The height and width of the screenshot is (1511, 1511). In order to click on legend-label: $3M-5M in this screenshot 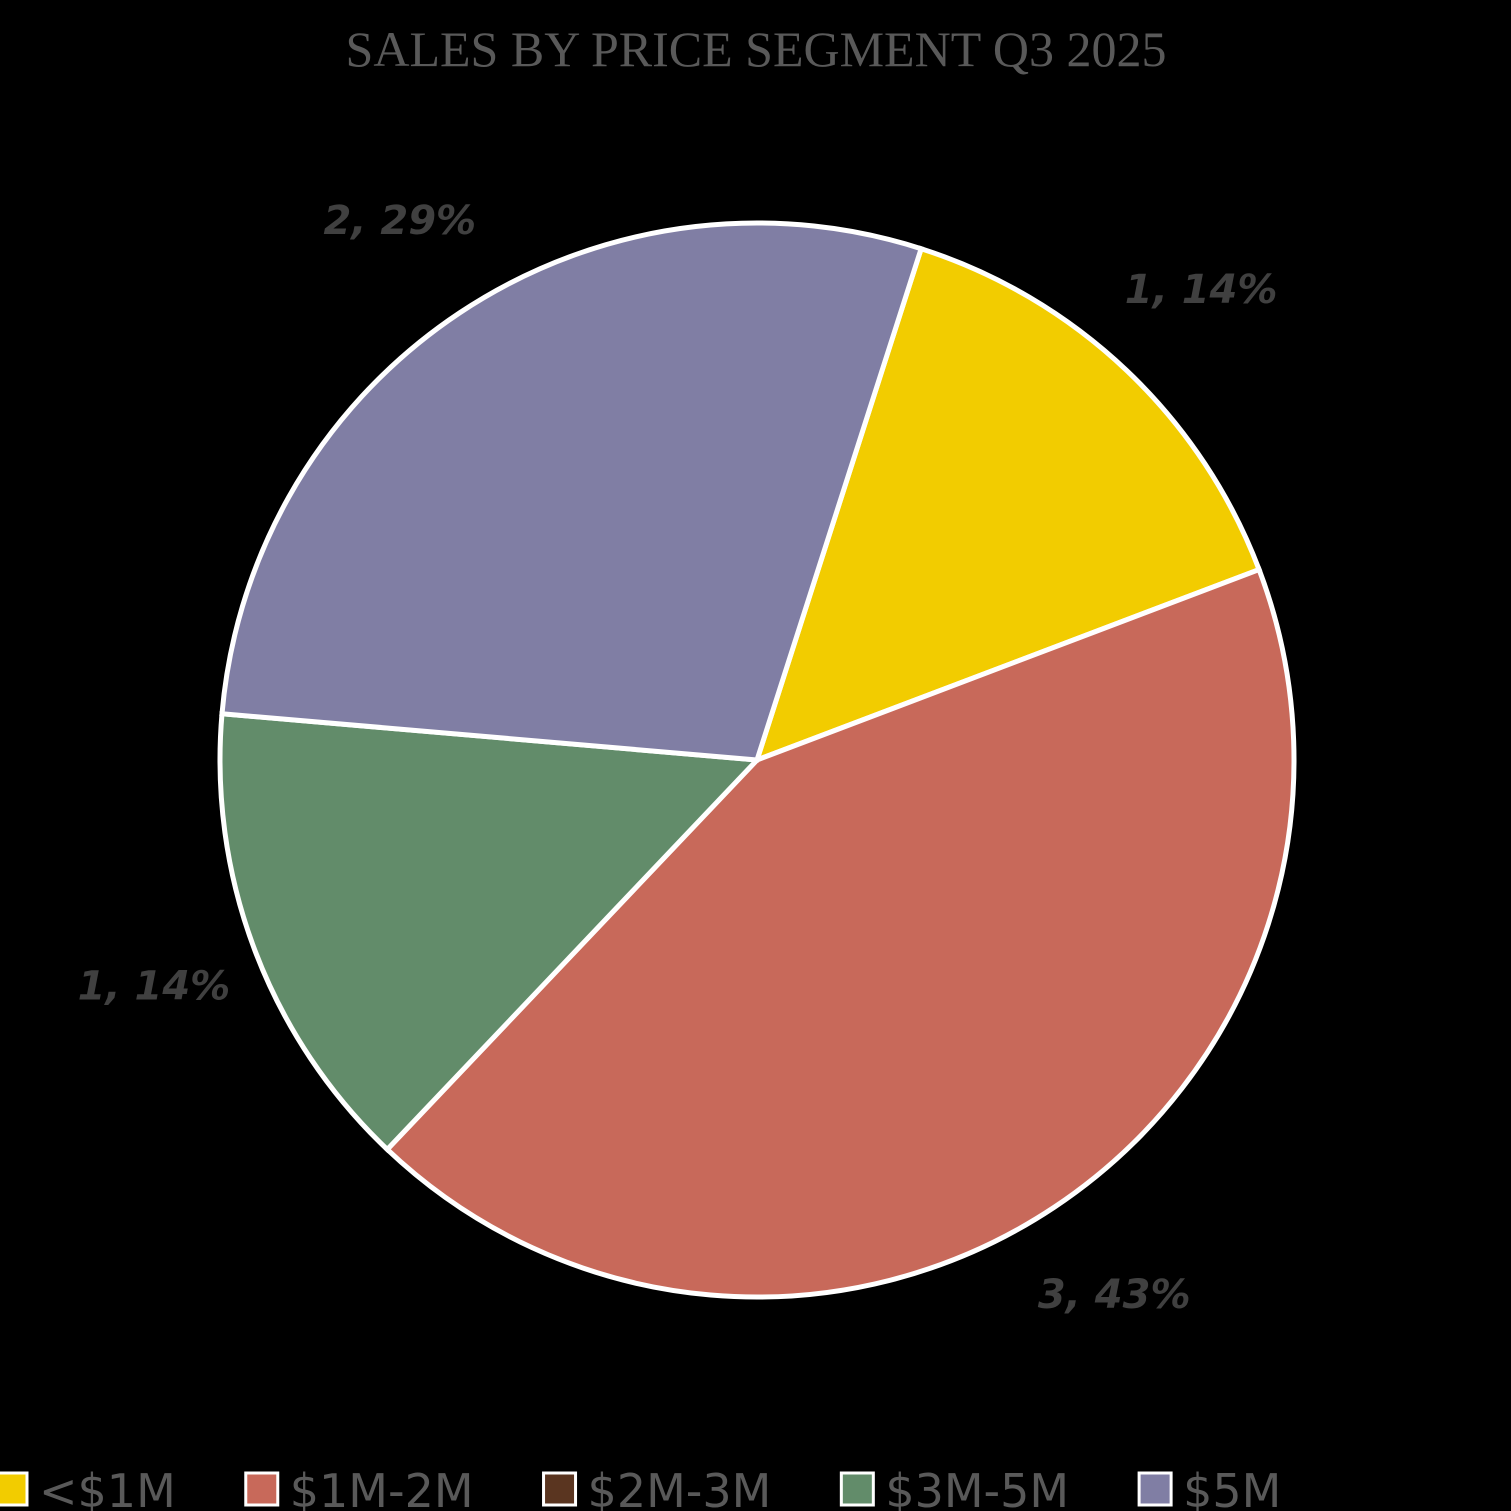, I will do `click(977, 1487)`.